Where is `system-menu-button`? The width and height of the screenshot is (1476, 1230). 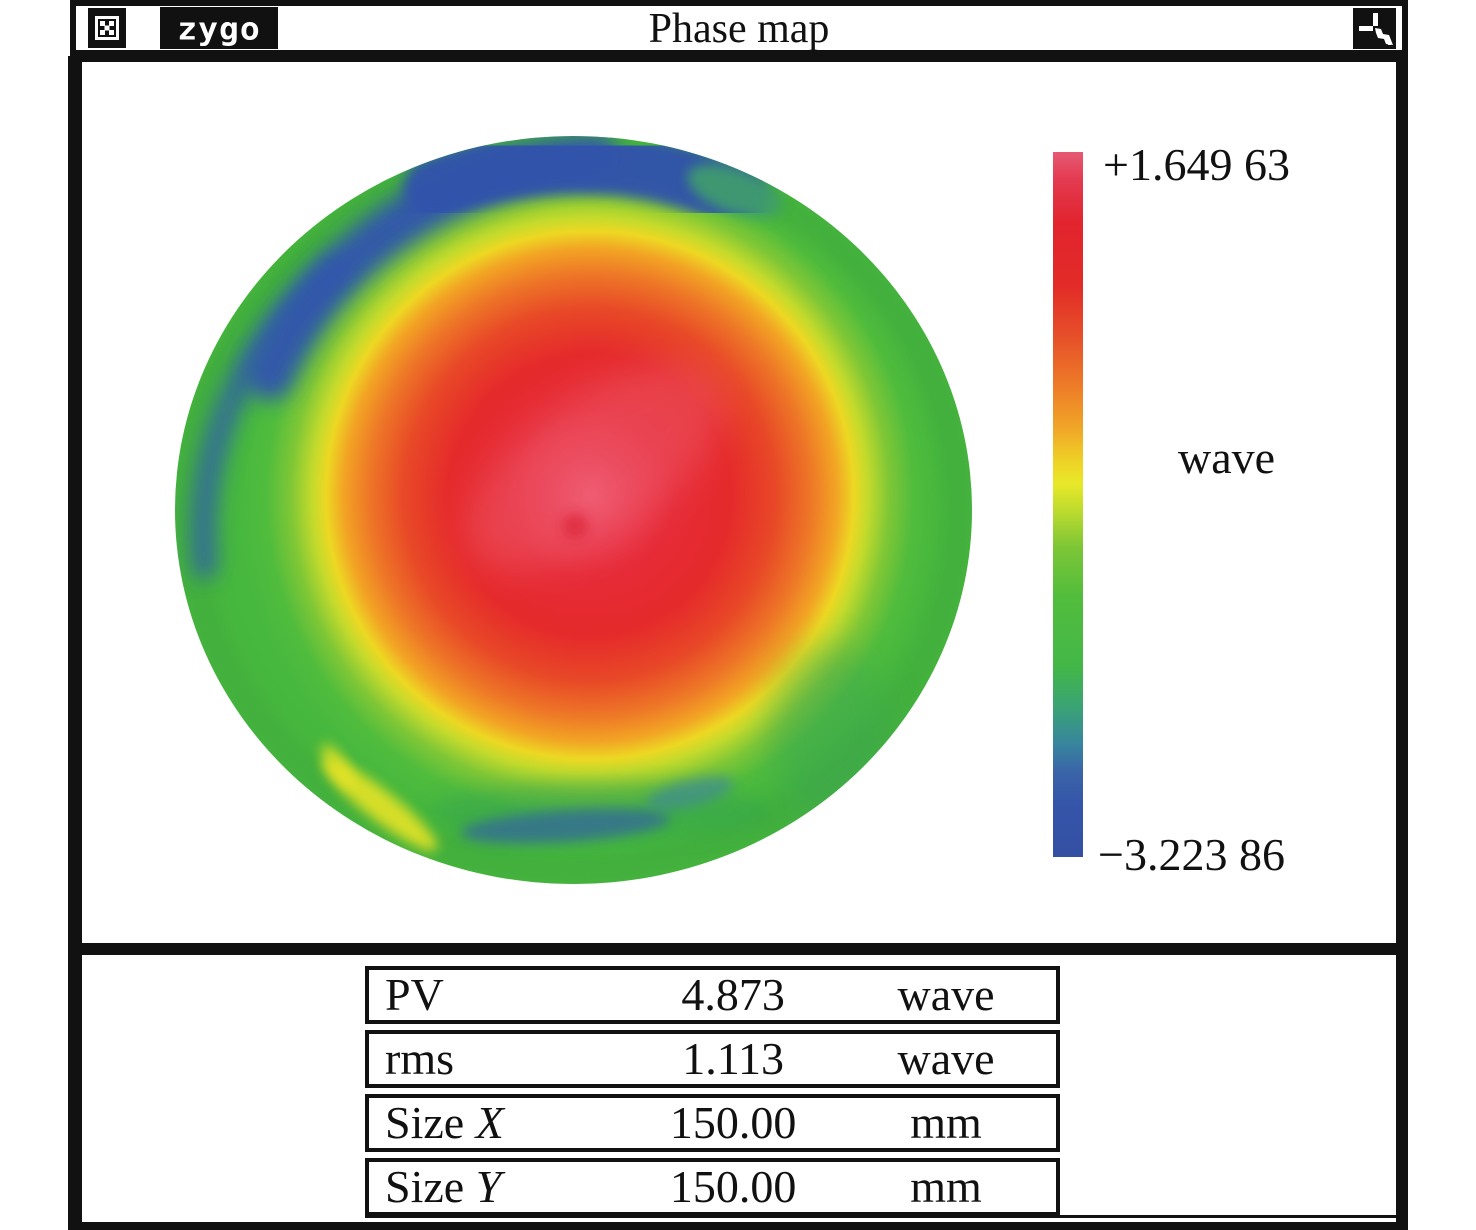 system-menu-button is located at coordinates (107, 28).